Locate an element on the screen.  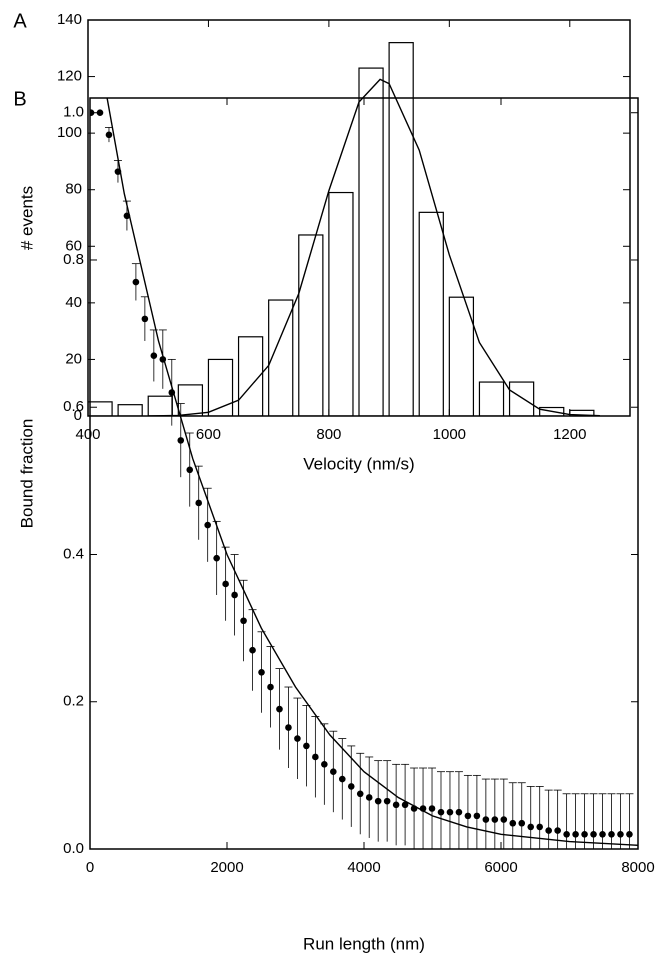
y-tick-label: 0.6 is located at coordinates (73, 406).